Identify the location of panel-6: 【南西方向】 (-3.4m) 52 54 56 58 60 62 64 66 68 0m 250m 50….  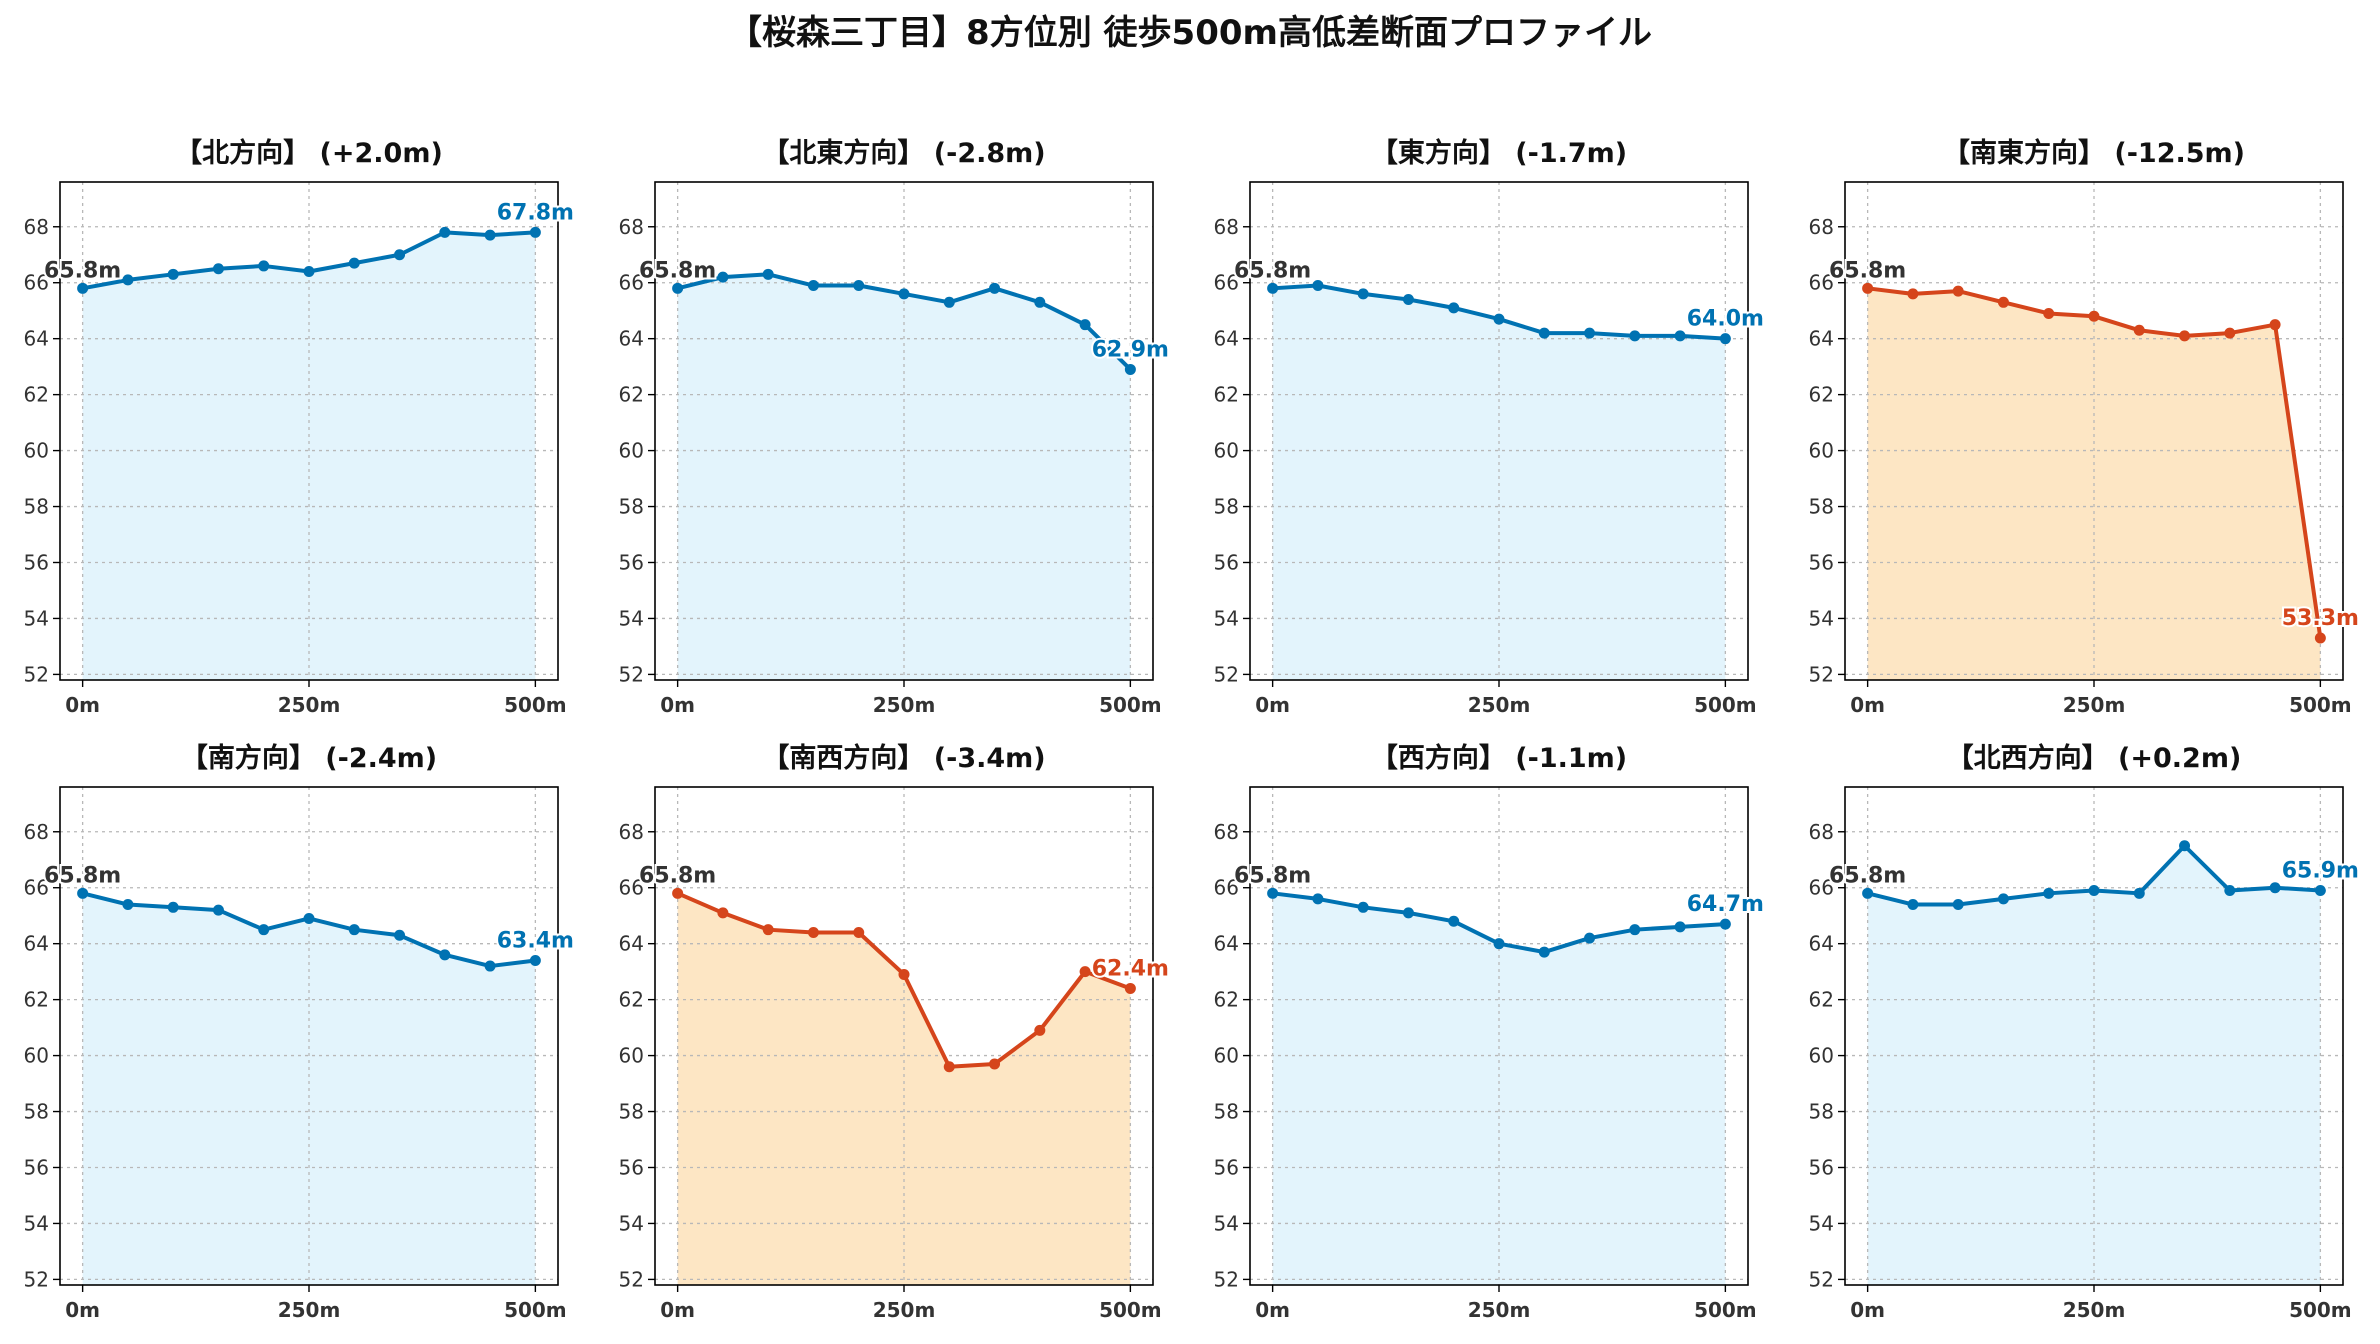
(895, 1032).